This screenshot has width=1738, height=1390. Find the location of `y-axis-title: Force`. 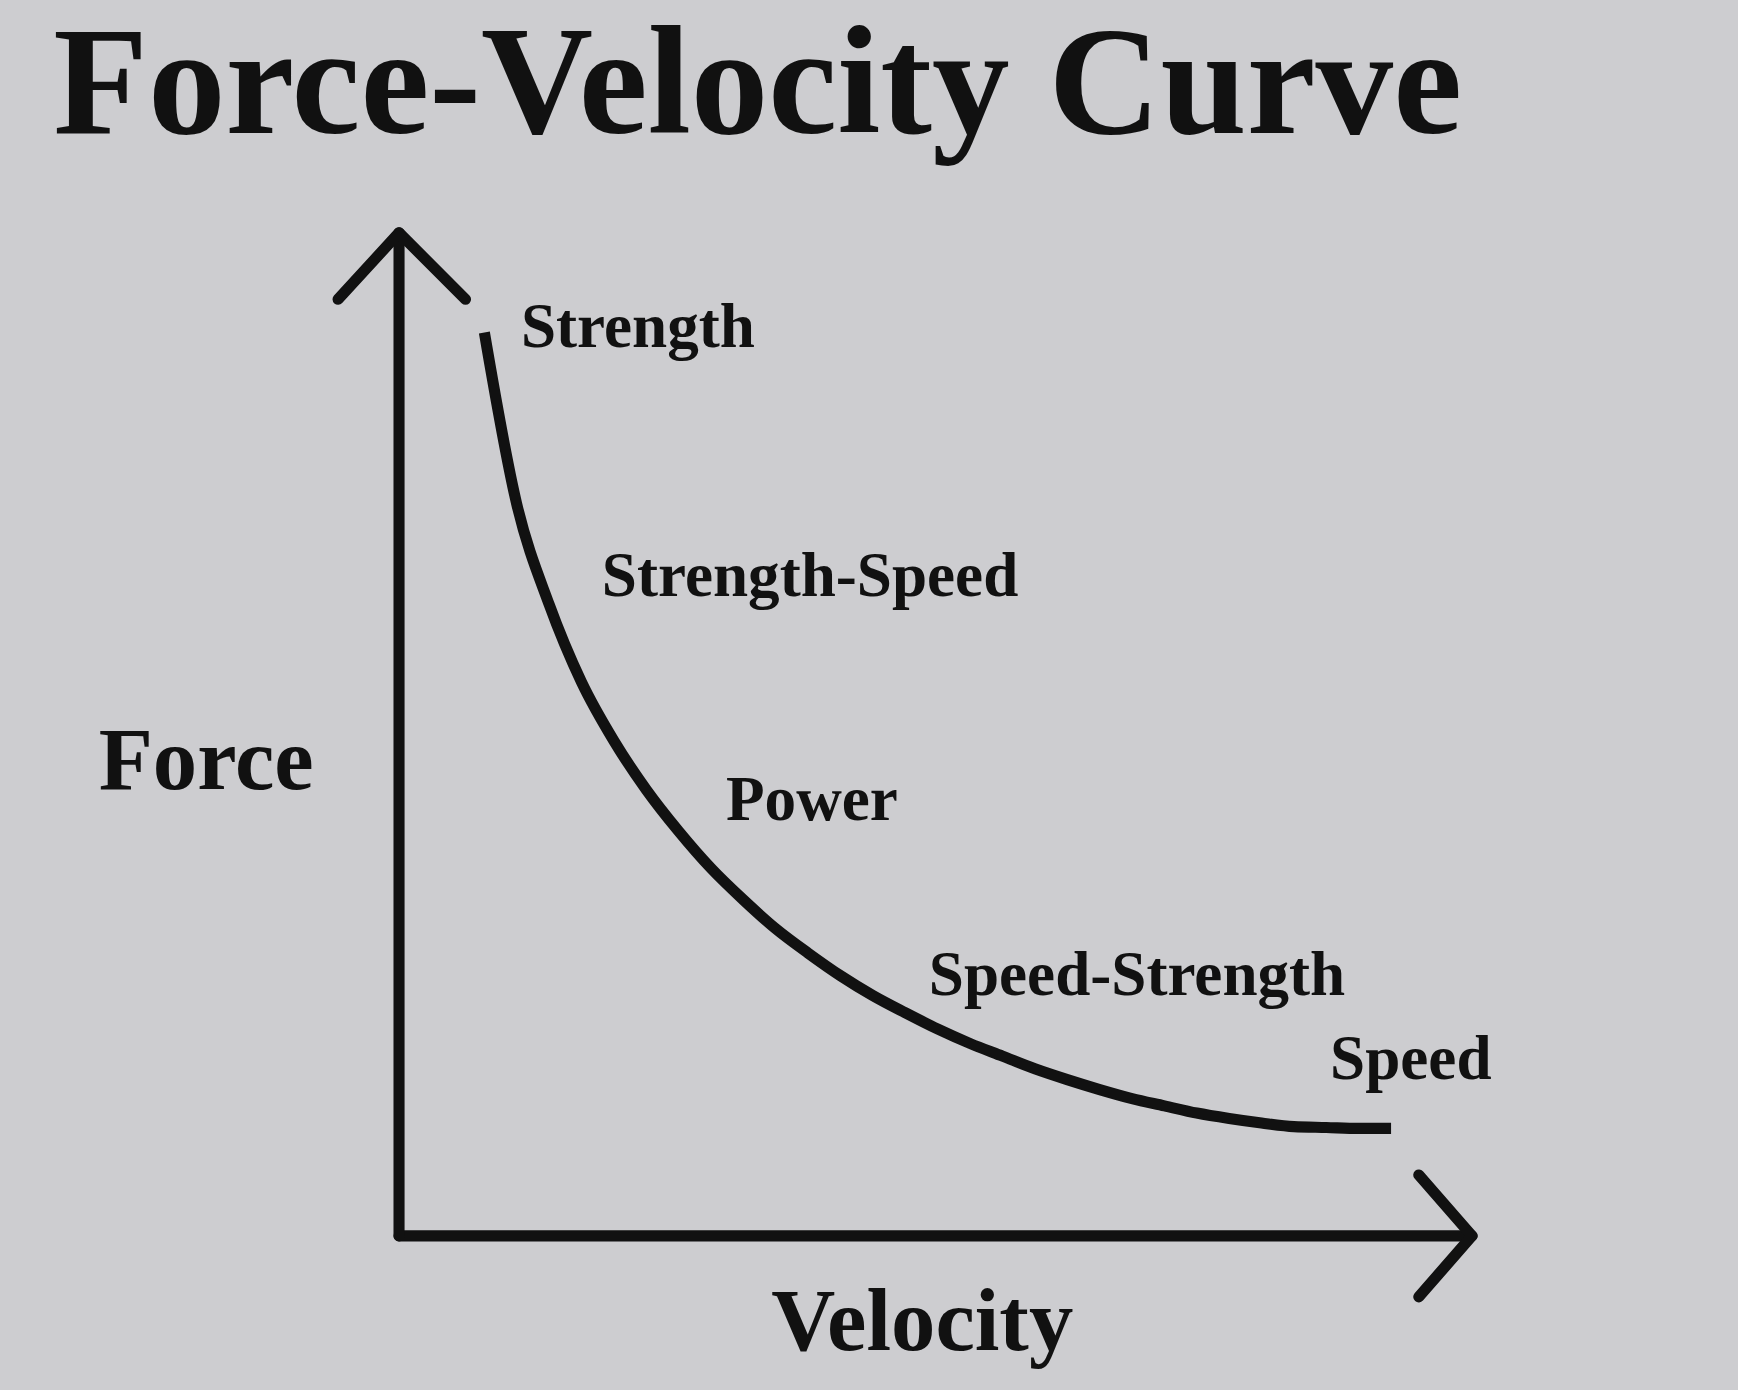

y-axis-title: Force is located at coordinates (206, 759).